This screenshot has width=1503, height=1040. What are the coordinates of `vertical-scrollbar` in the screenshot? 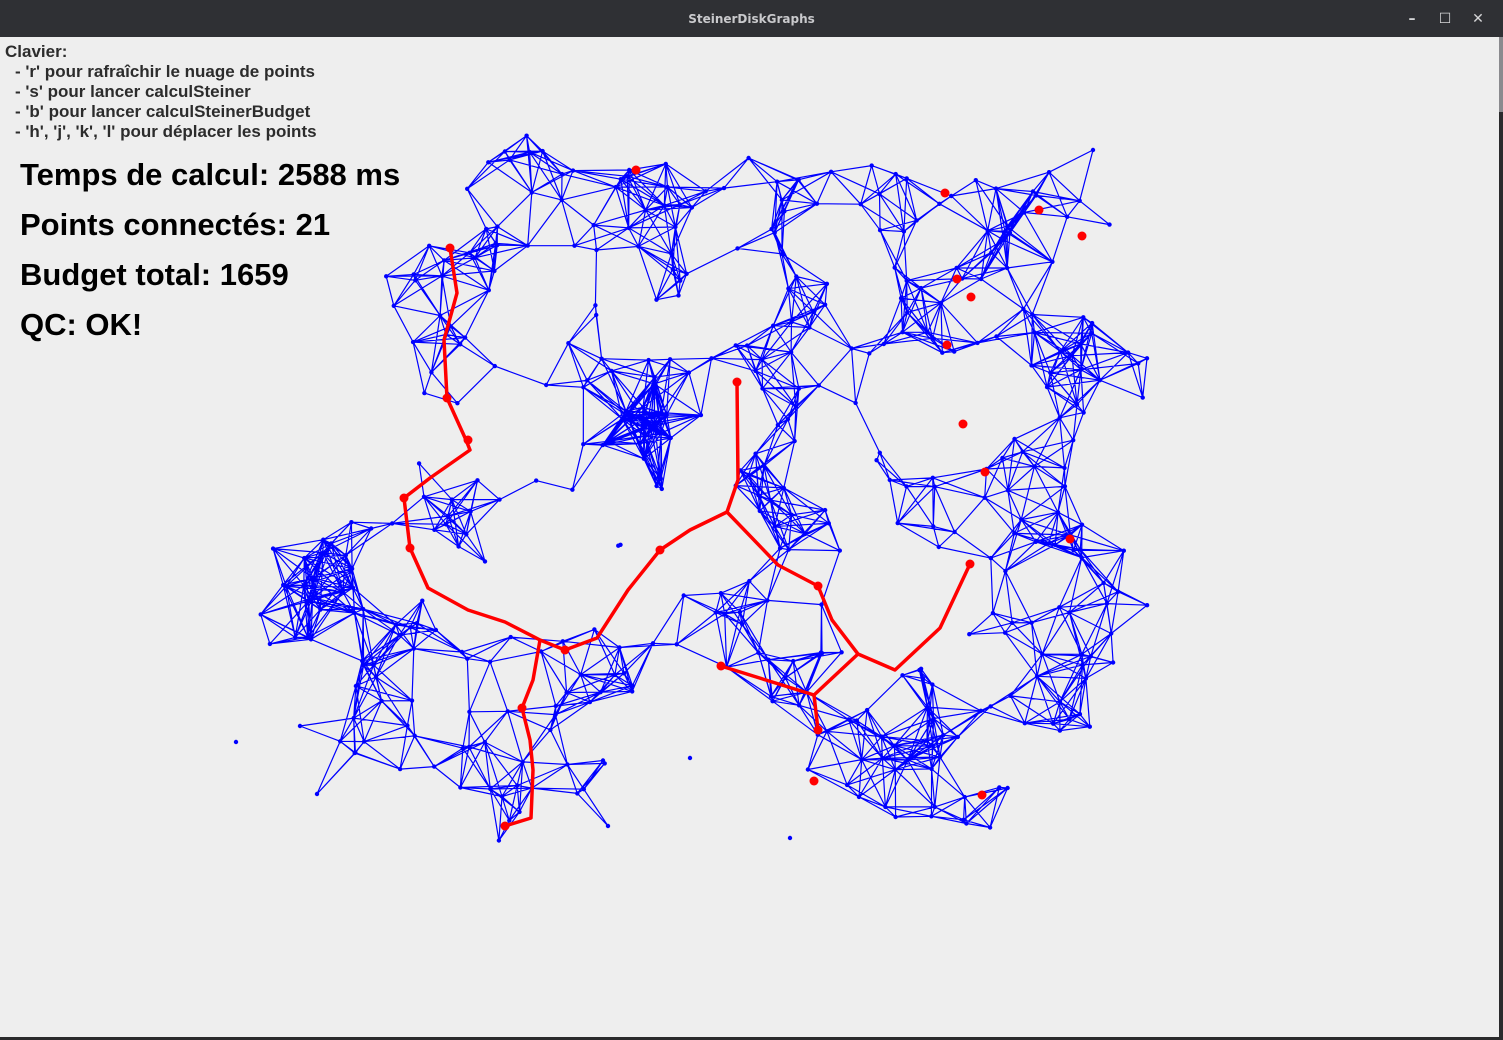 It's located at (1501, 538).